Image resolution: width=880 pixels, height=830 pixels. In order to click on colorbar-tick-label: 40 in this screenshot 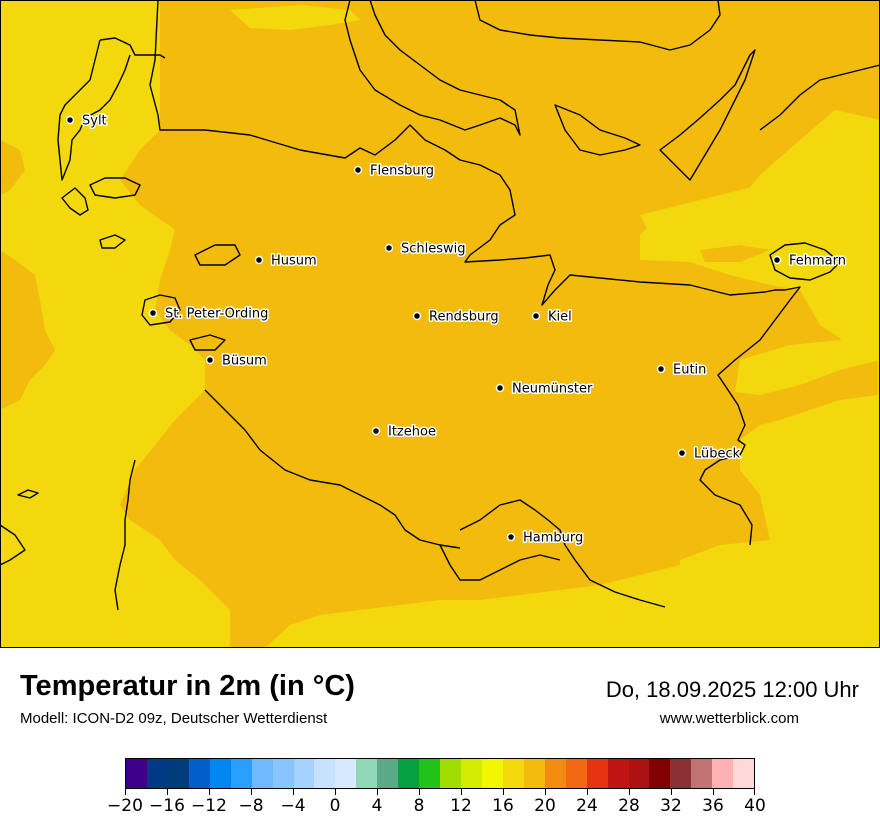, I will do `click(755, 806)`.